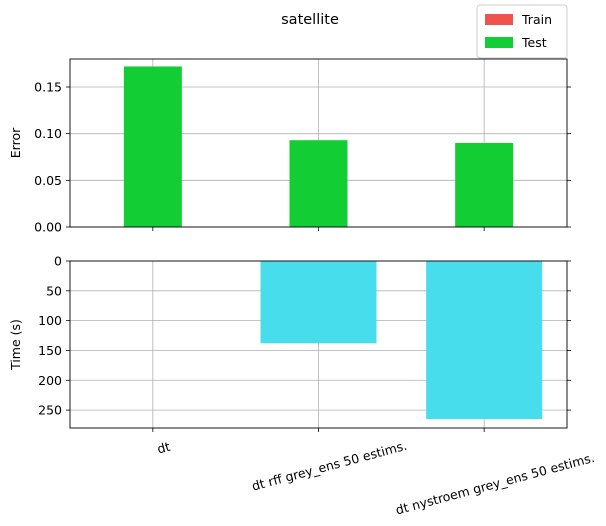 The height and width of the screenshot is (526, 606). What do you see at coordinates (50, 410) in the screenshot?
I see `y-tick-label: 250` at bounding box center [50, 410].